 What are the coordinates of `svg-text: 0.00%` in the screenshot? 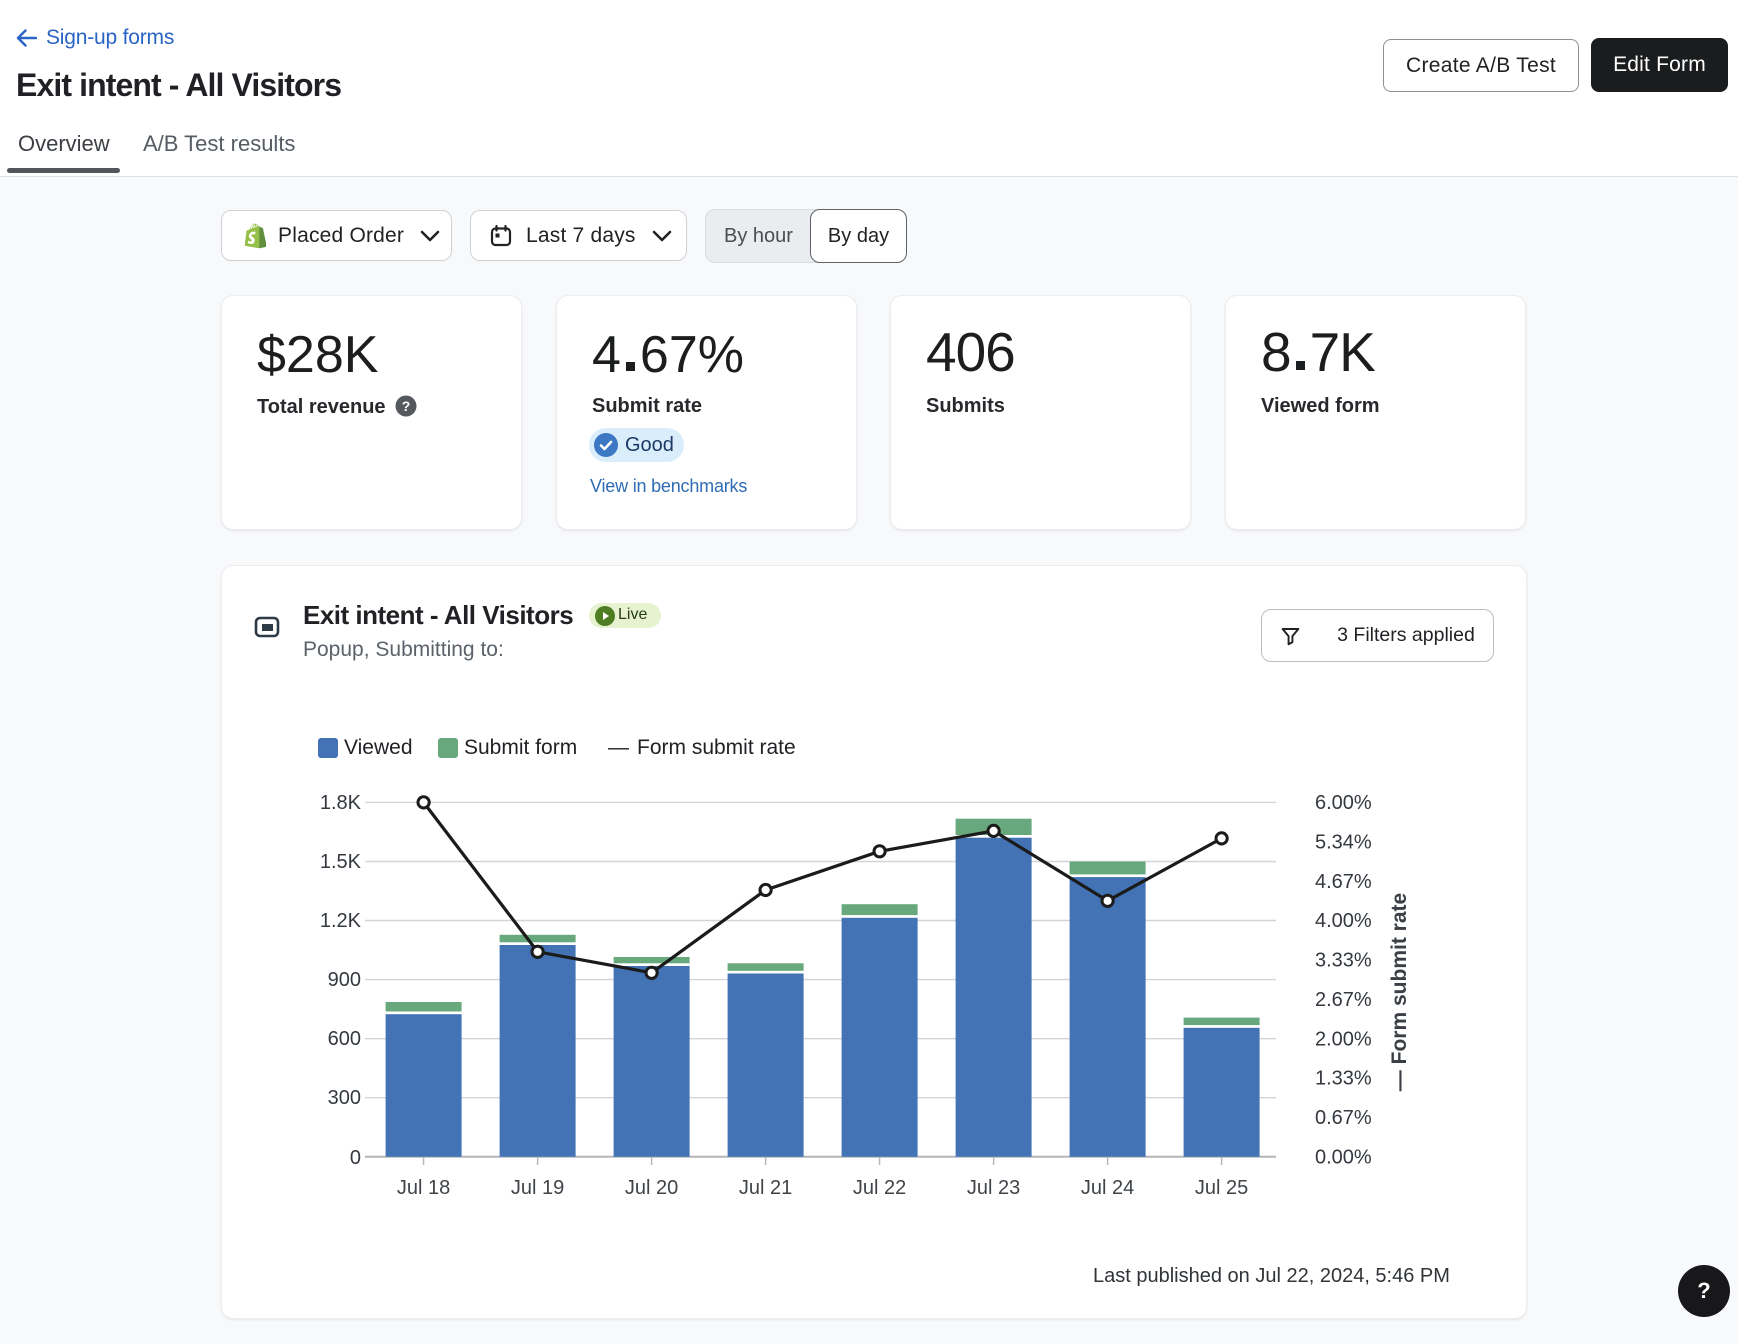 It's located at (1343, 1158).